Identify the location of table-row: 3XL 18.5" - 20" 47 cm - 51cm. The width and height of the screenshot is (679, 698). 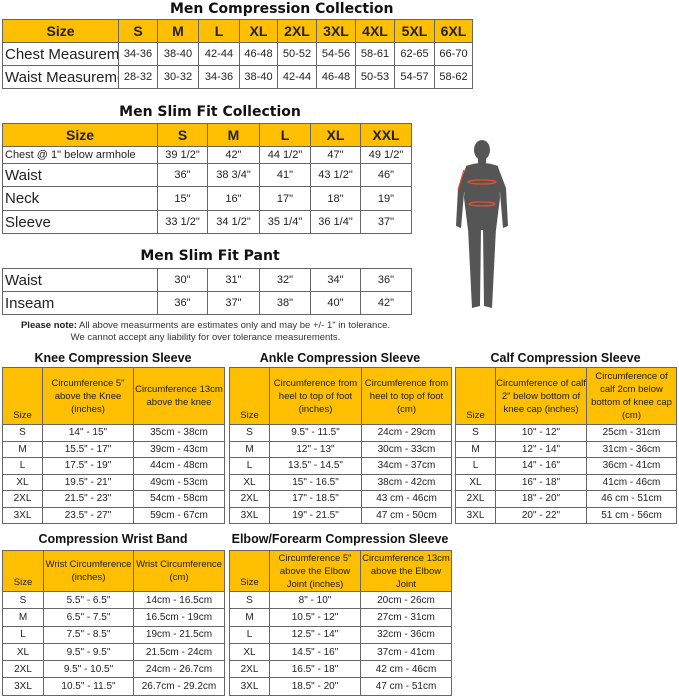
(340, 686).